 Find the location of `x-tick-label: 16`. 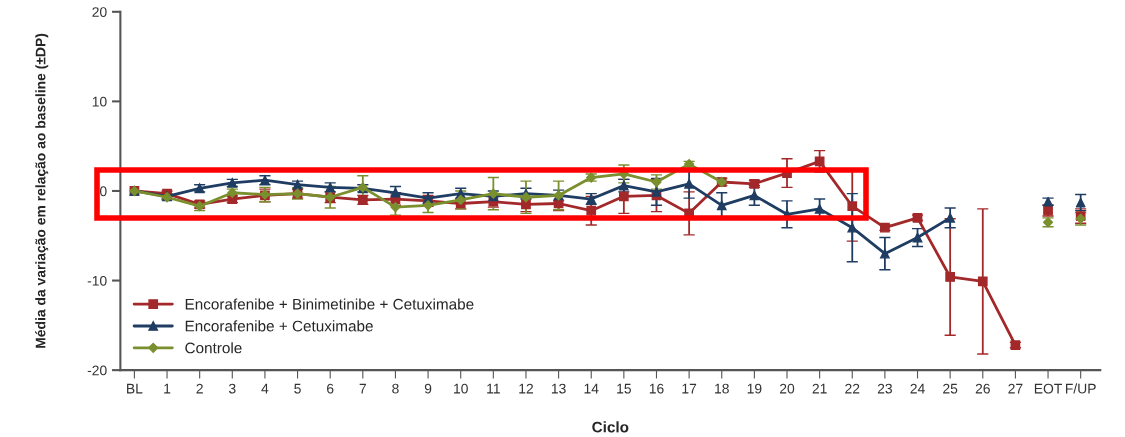

x-tick-label: 16 is located at coordinates (656, 388).